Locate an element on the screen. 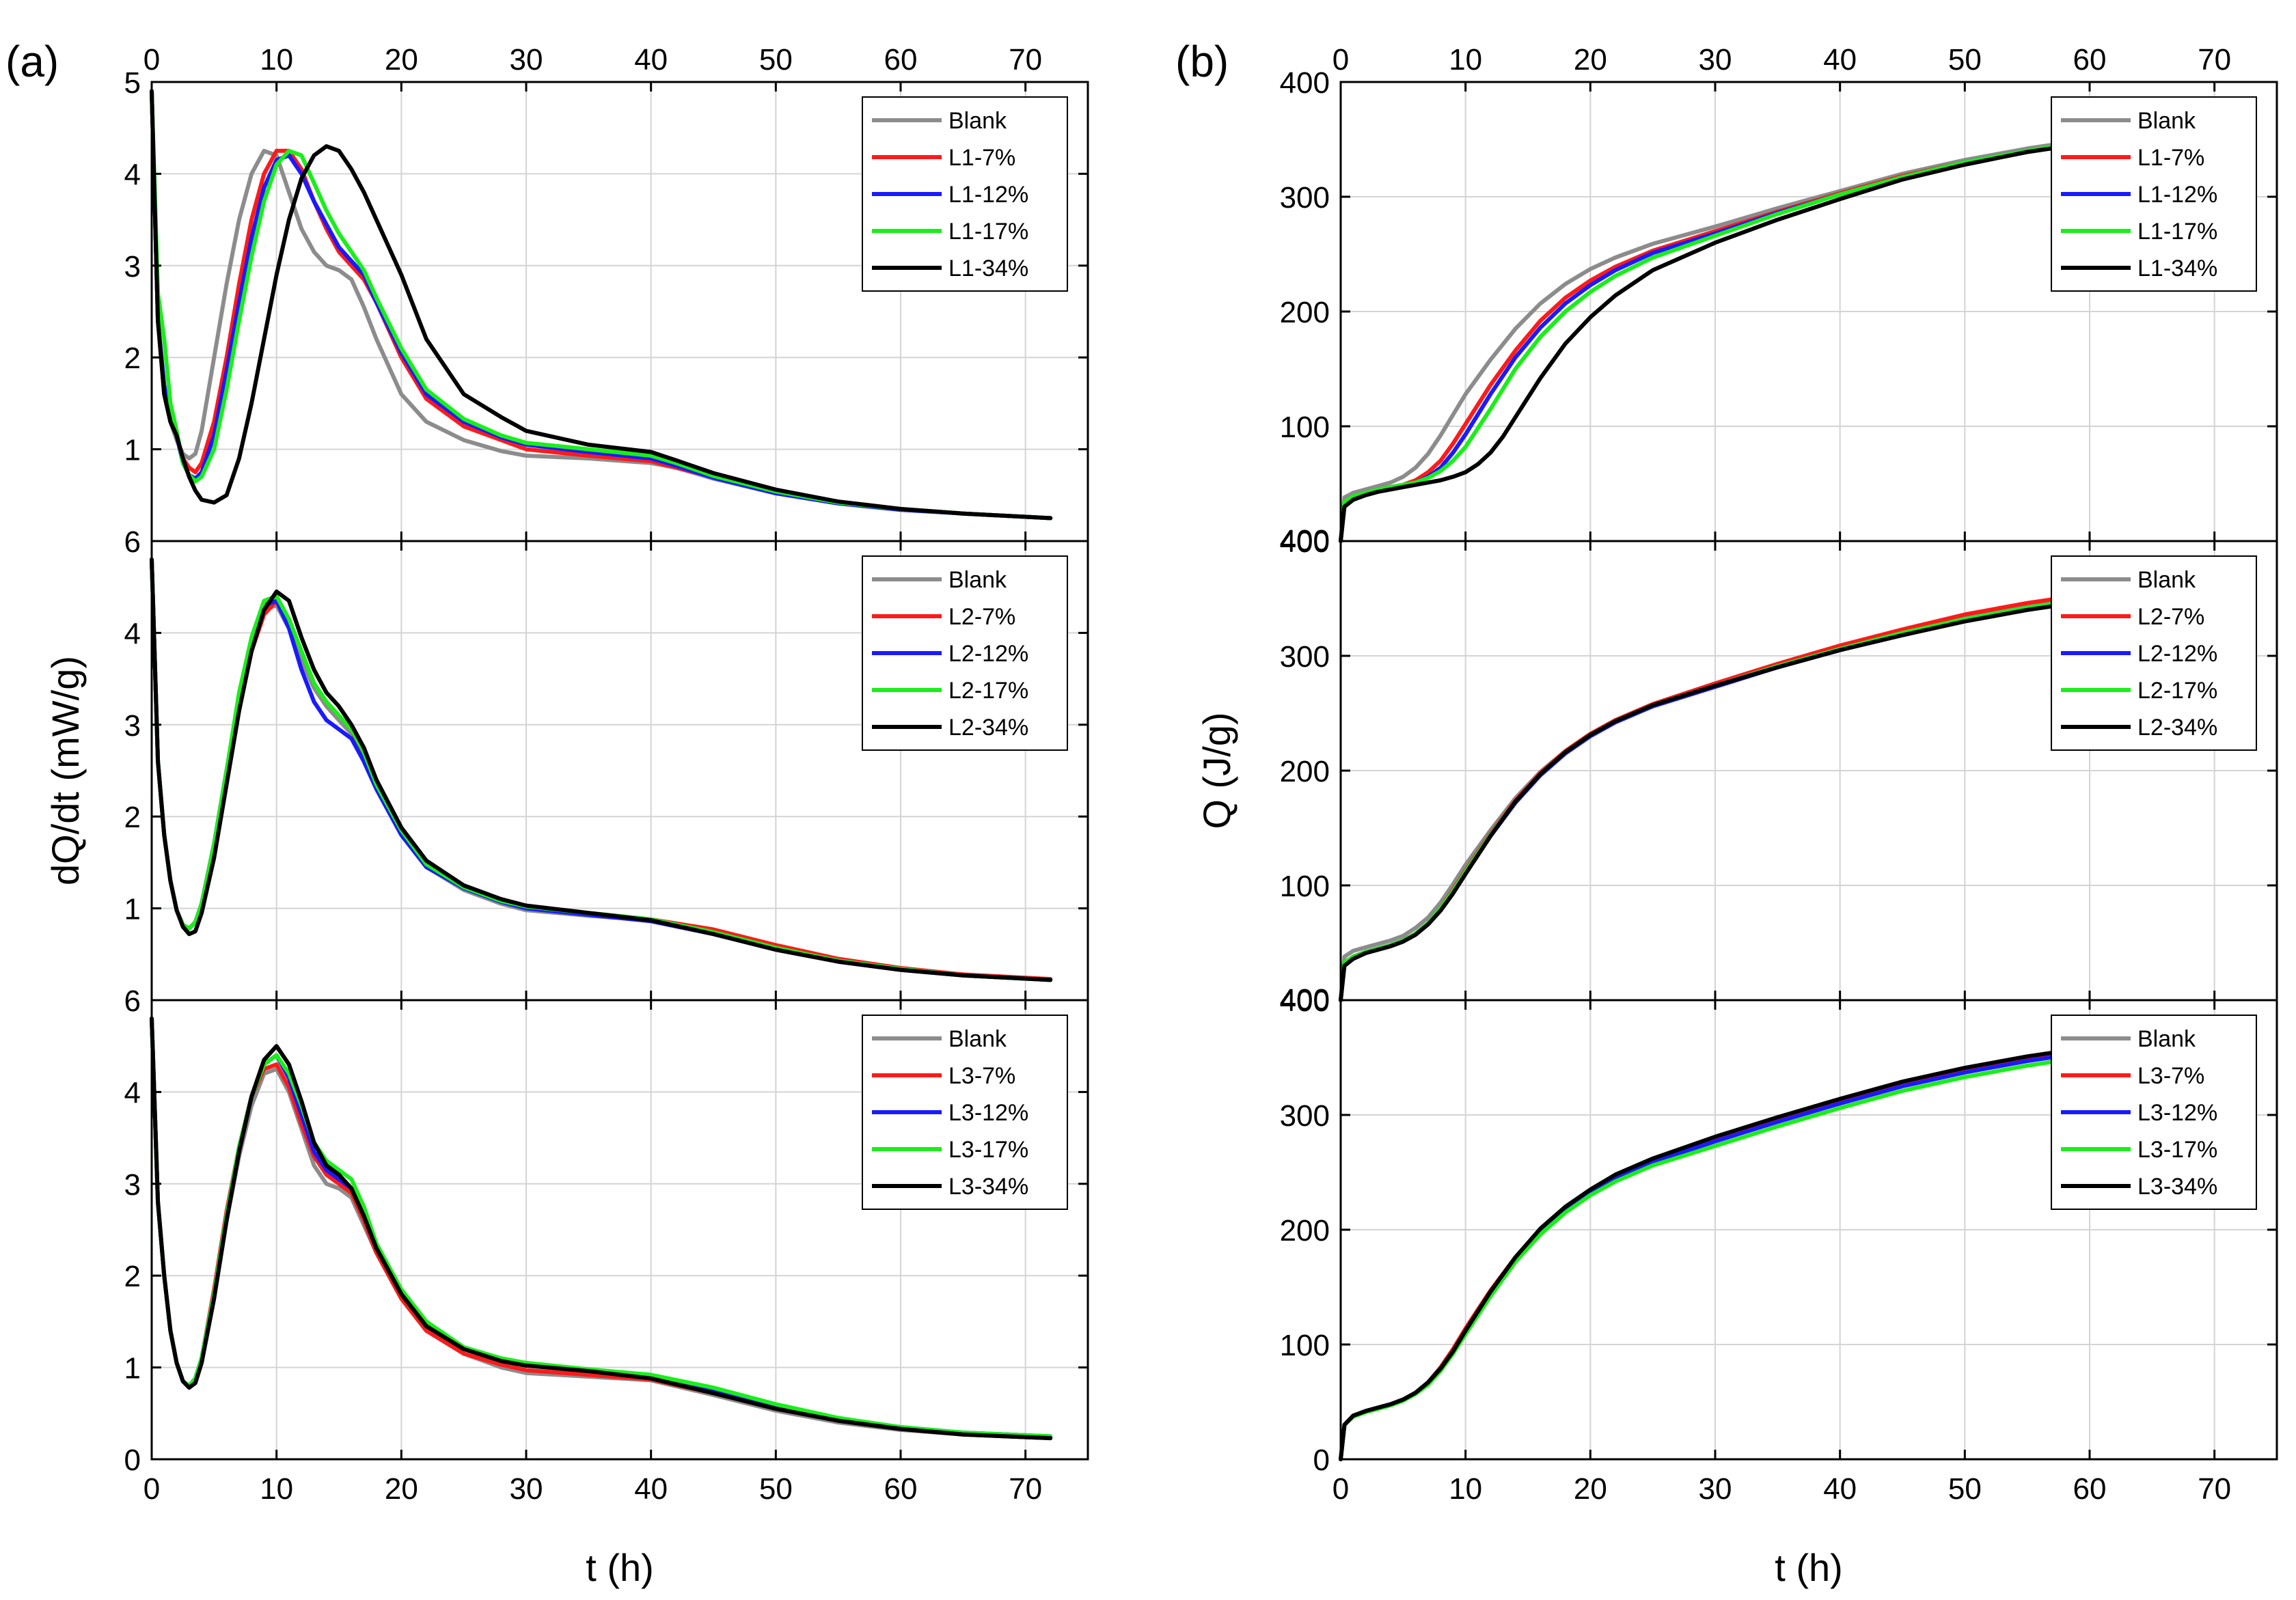 The height and width of the screenshot is (1600, 2296). series-line-l1-34pct is located at coordinates (601, 305).